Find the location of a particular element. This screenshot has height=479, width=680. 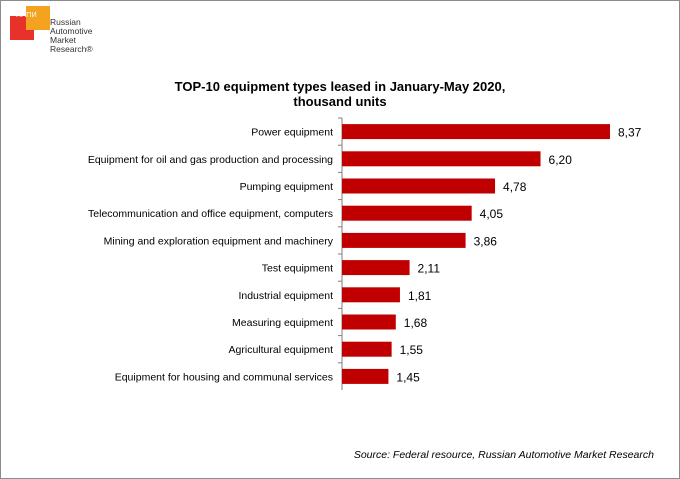

data-label: 2,11 is located at coordinates (429, 269).